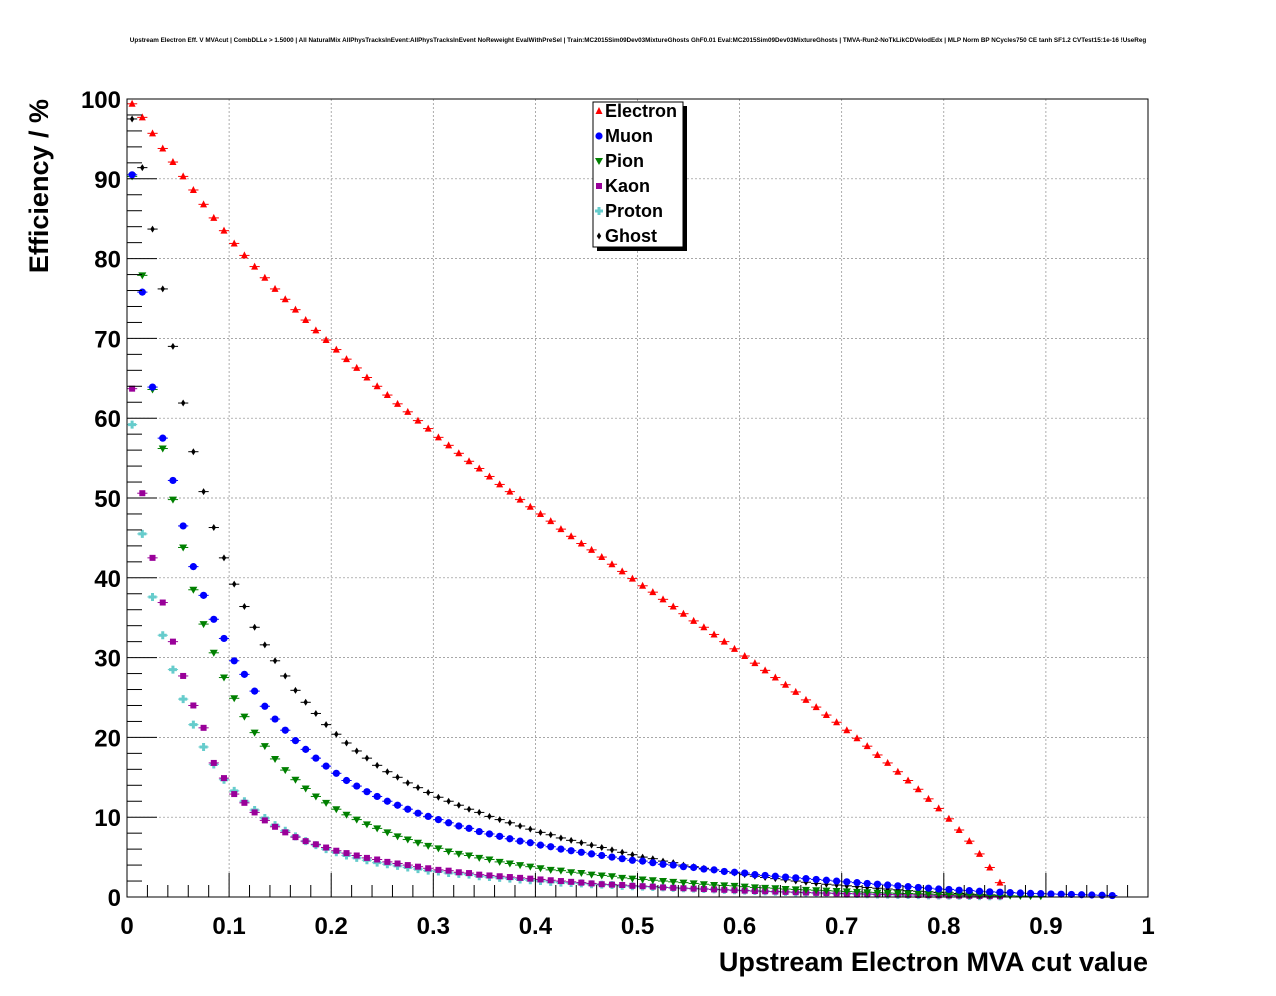 The image size is (1276, 996). I want to click on x-tick-label: 0.9, so click(1045, 926).